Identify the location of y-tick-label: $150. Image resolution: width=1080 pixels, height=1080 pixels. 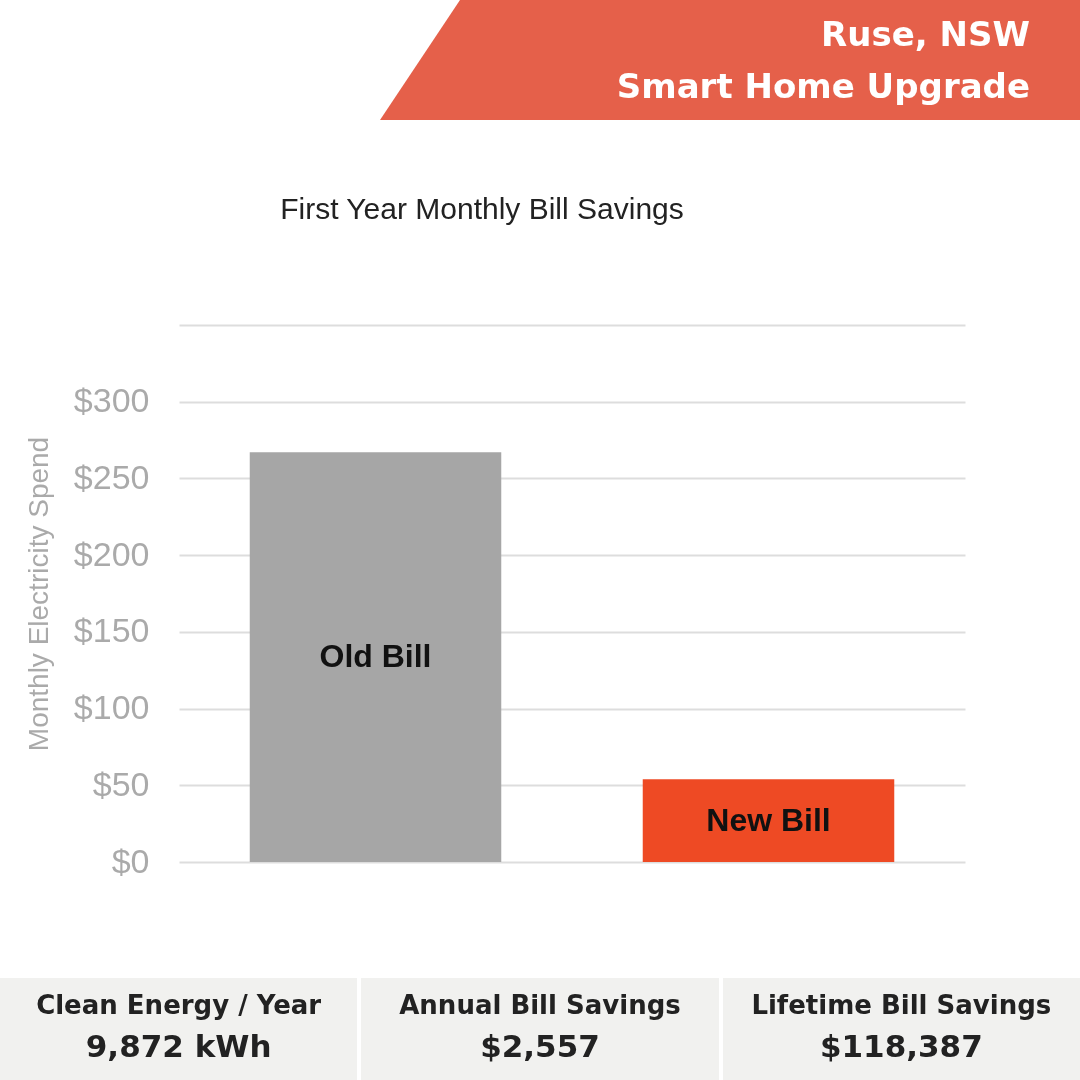
(111, 630).